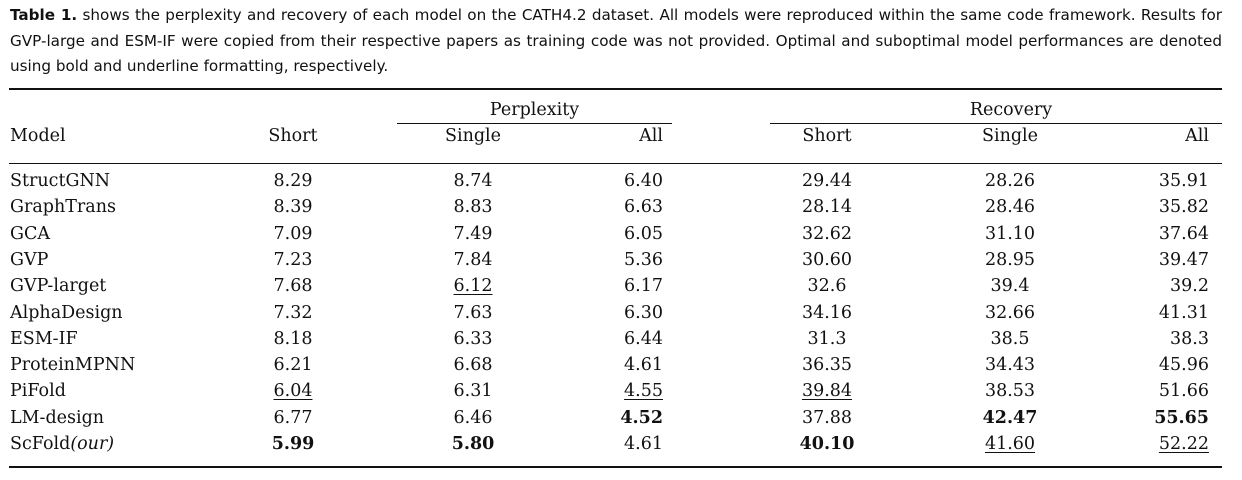 The image size is (1242, 480). I want to click on perplexity-all-cell: 6.17, so click(603, 286).